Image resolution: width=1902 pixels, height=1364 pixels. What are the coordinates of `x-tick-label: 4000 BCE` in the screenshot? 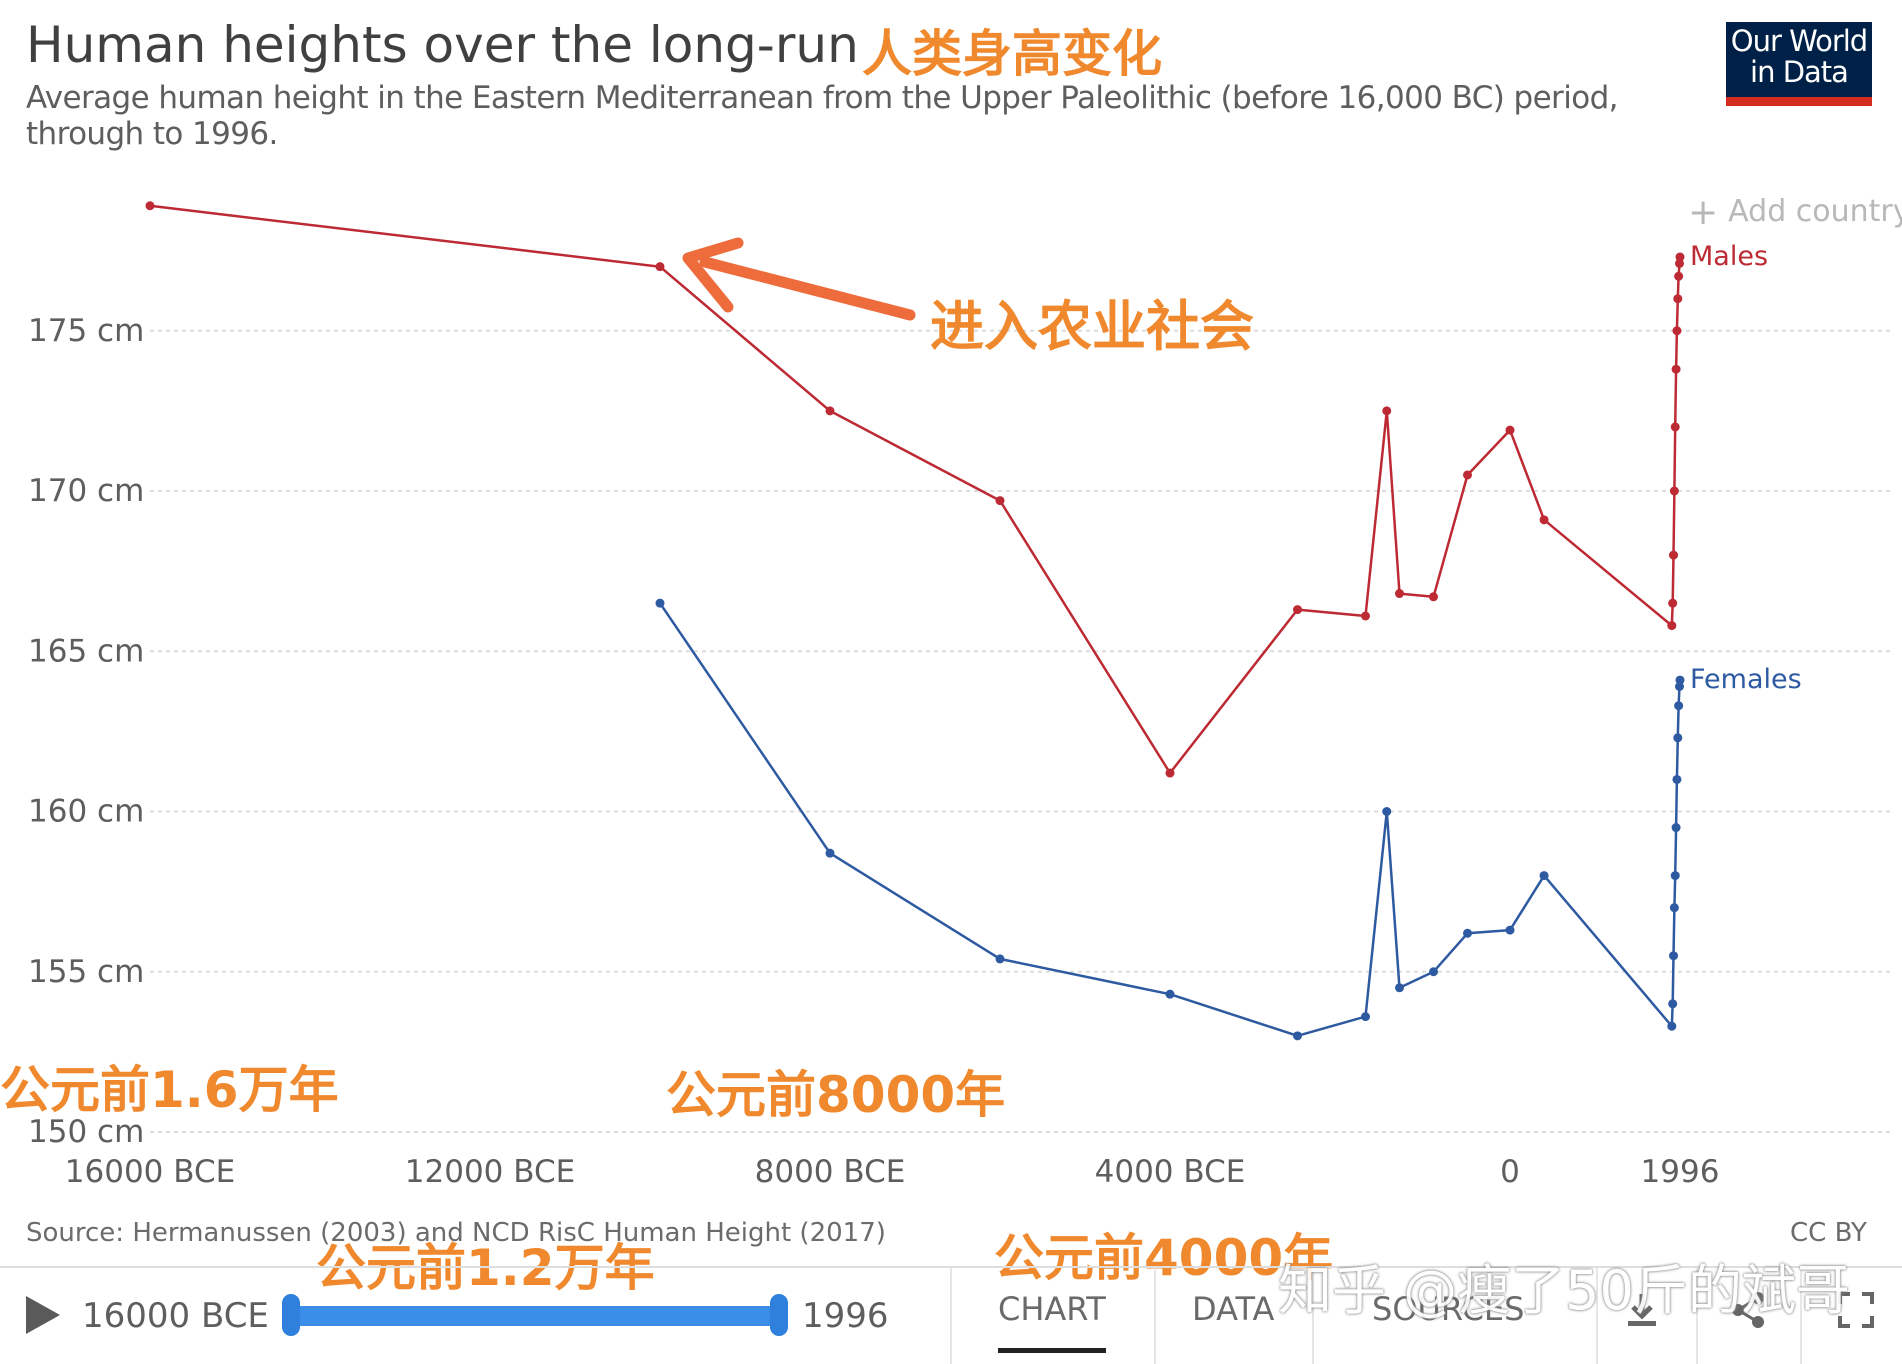 It's located at (1170, 1172).